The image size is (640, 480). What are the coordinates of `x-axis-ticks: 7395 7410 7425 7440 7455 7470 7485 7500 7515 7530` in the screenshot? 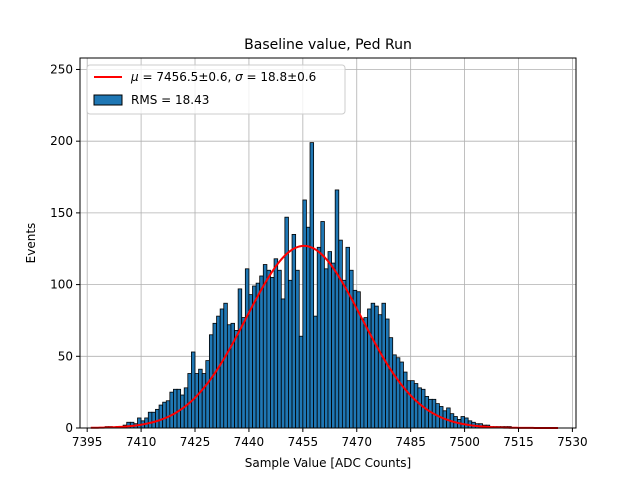 It's located at (330, 438).